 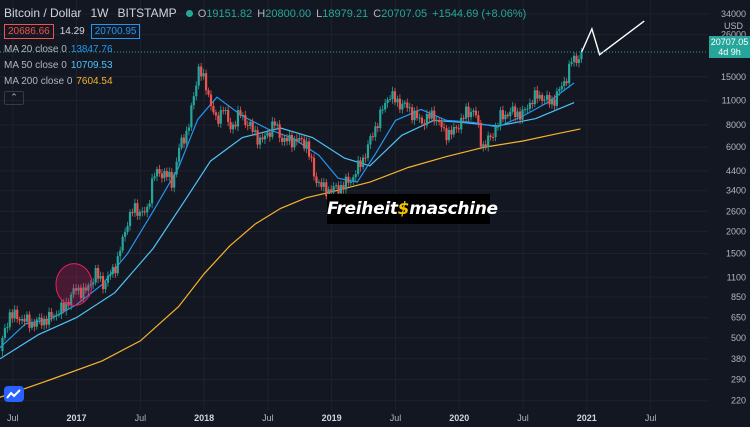 I want to click on close-value: 20707.05, so click(x=404, y=14).